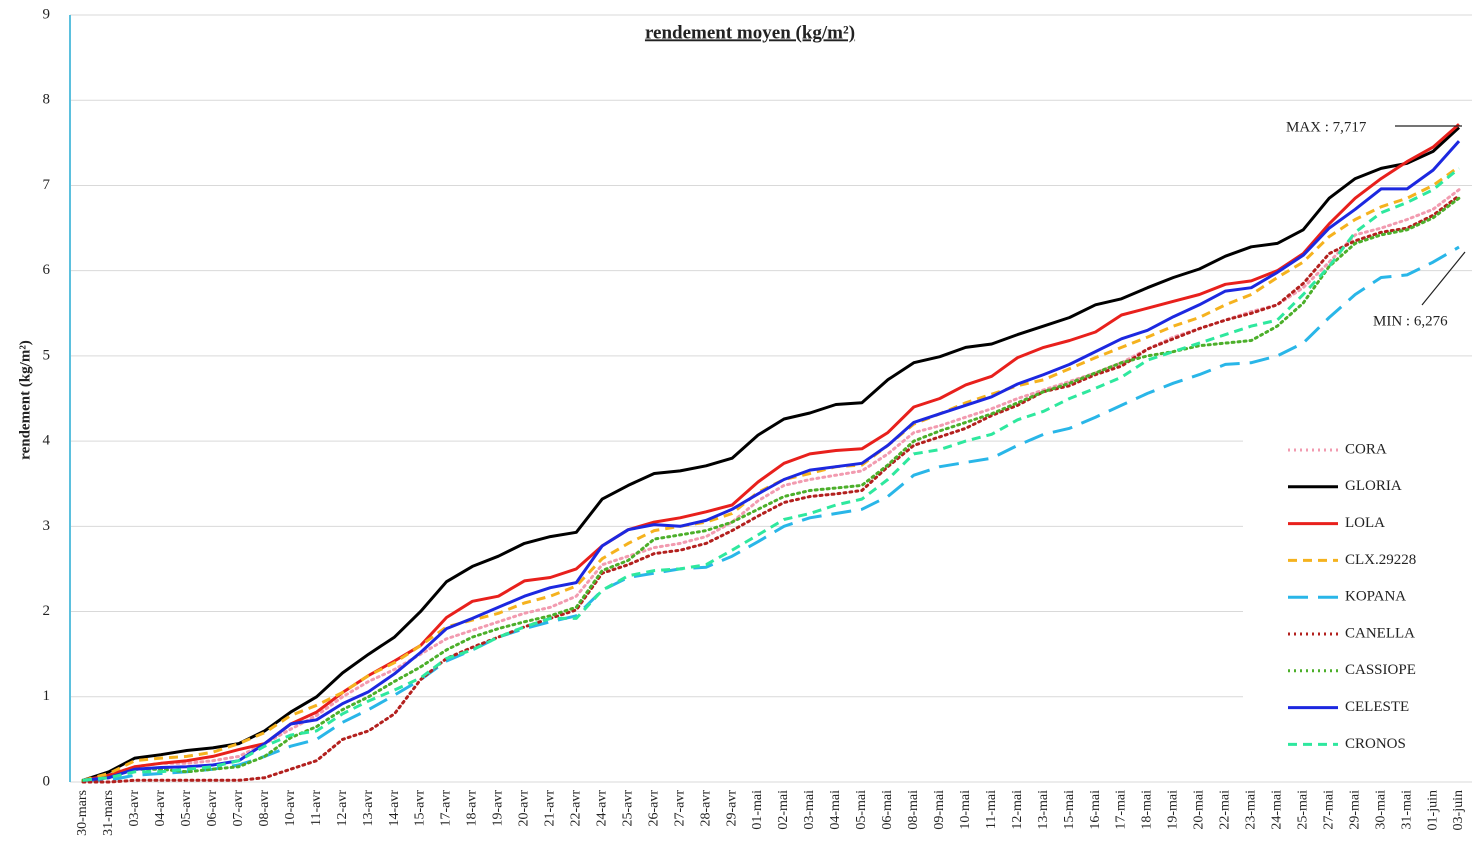 The width and height of the screenshot is (1472, 855). Describe the element at coordinates (1328, 810) in the screenshot. I see `x-tick-label: 27-mai` at that location.